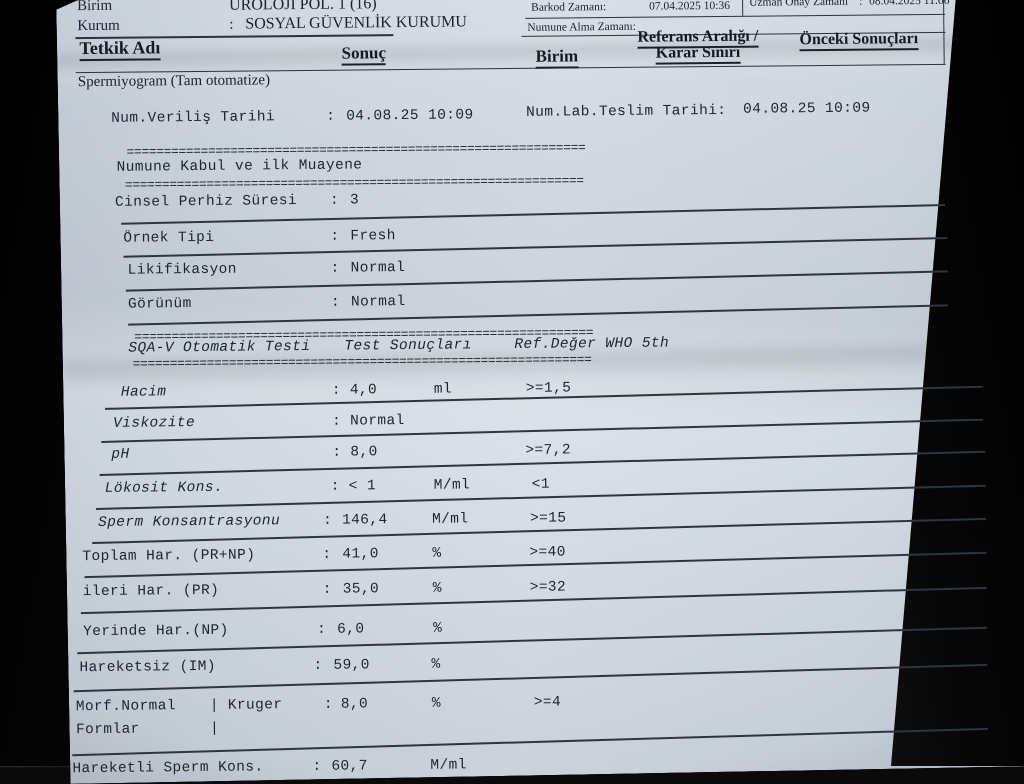  Describe the element at coordinates (156, 631) in the screenshot. I see `result-row-name: Yerinde Har.(NP)` at that location.